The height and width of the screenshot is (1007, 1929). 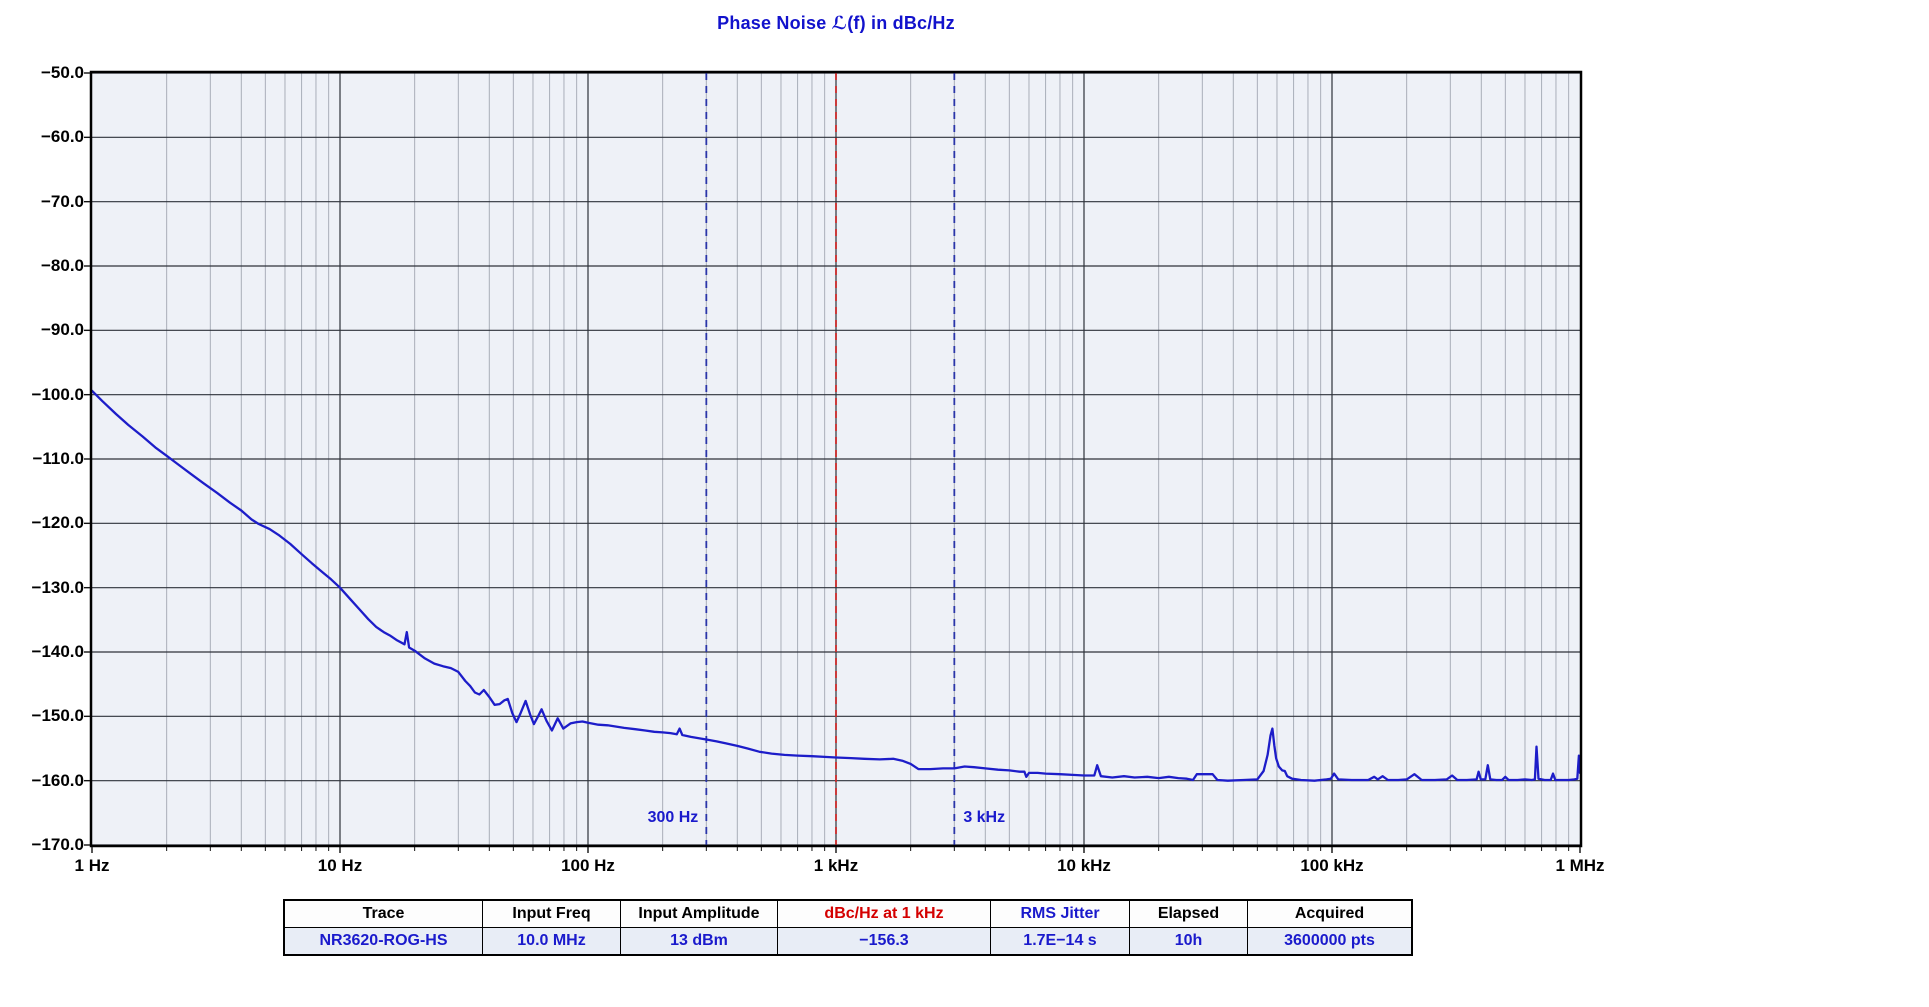 I want to click on y-tick-label: −160.0, so click(x=57, y=780).